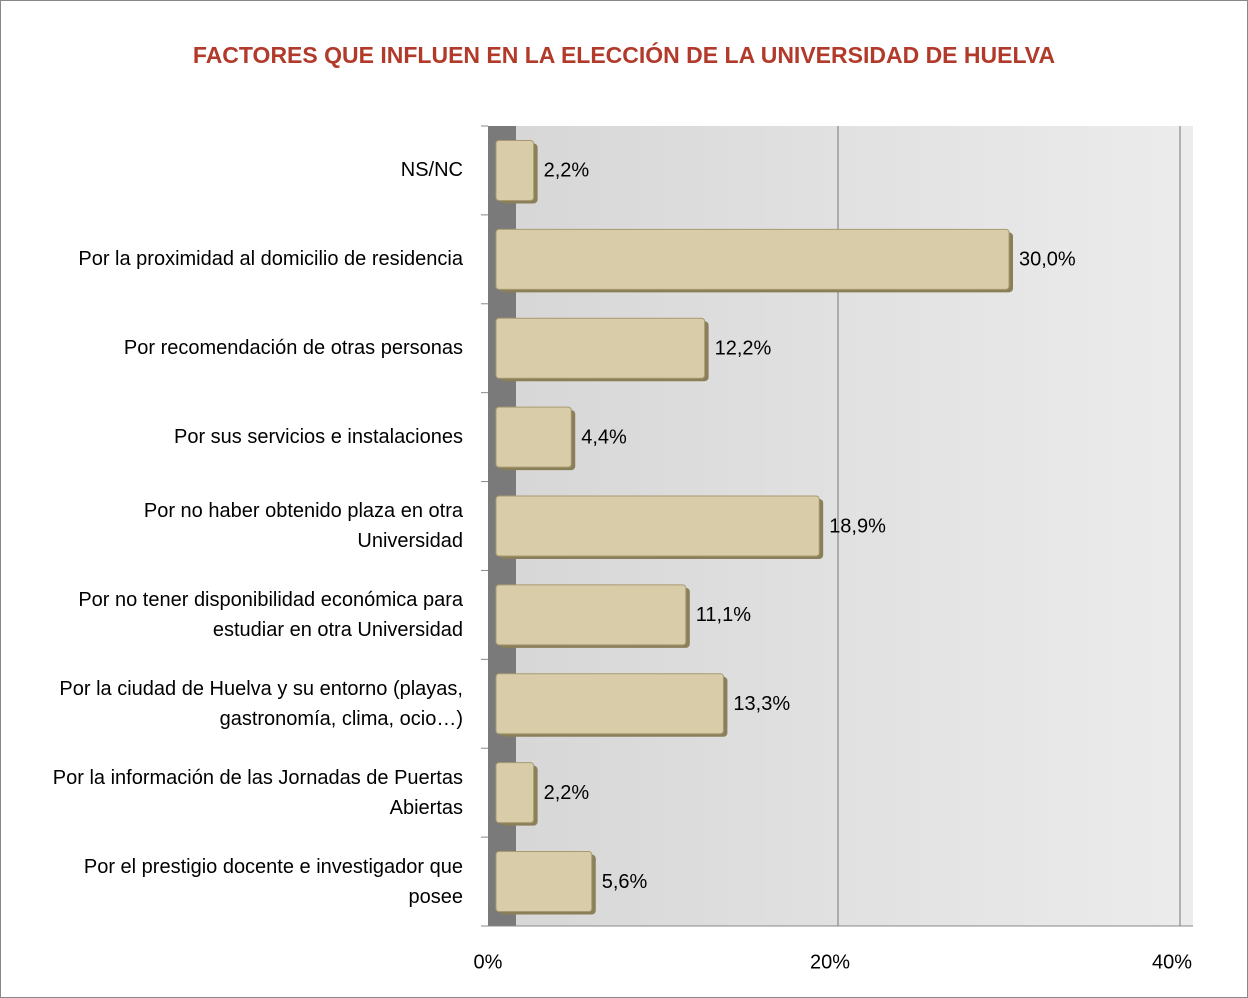 Image resolution: width=1248 pixels, height=998 pixels. Describe the element at coordinates (1172, 962) in the screenshot. I see `x-tick-label: 40%` at that location.